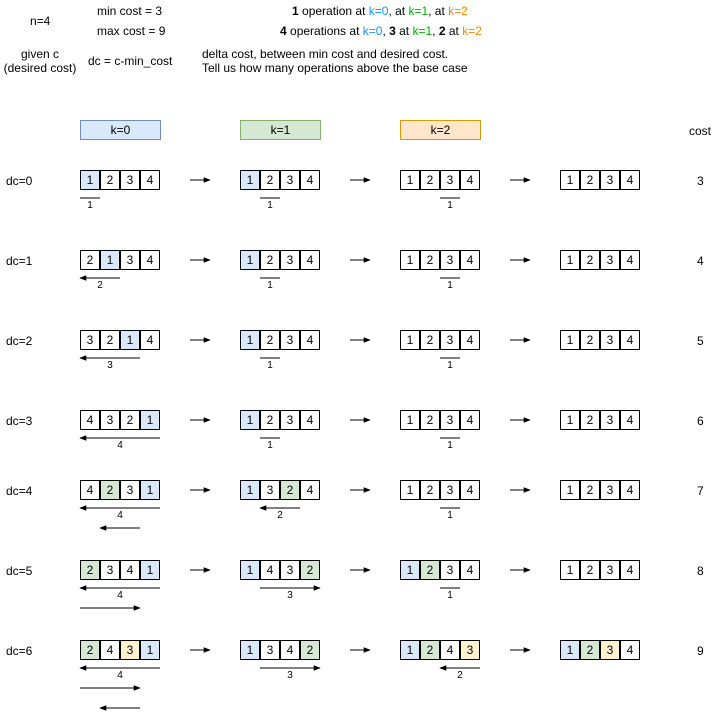 This screenshot has width=721, height=719. I want to click on four-k2: k=2, so click(472, 31).